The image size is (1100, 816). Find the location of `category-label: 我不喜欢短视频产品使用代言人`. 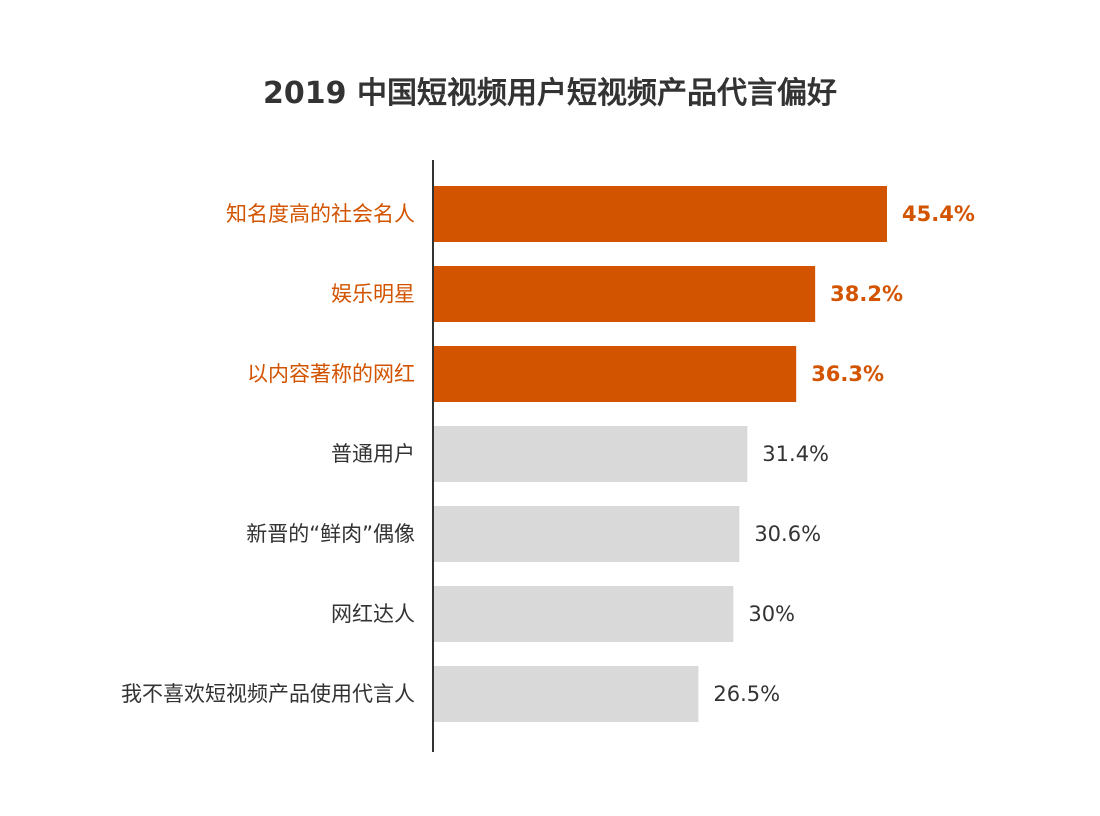

category-label: 我不喜欢短视频产品使用代言人 is located at coordinates (268, 694).